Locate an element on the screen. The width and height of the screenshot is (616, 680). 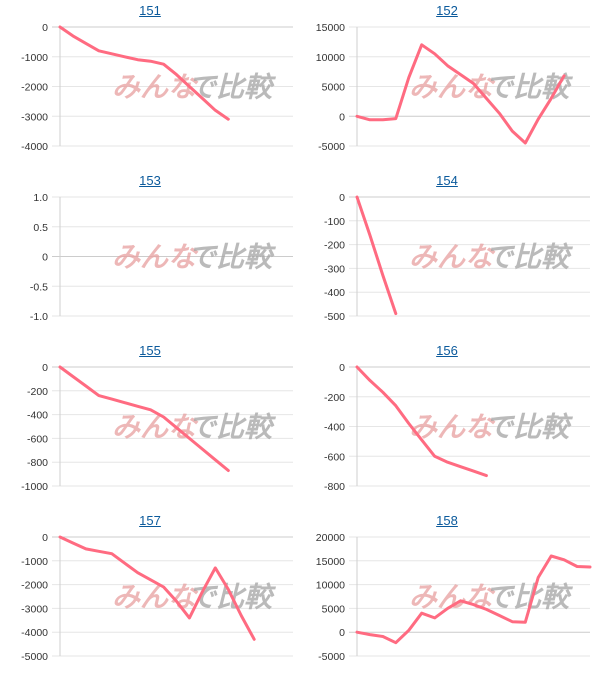
chart-title-link: 153 is located at coordinates (150, 180).